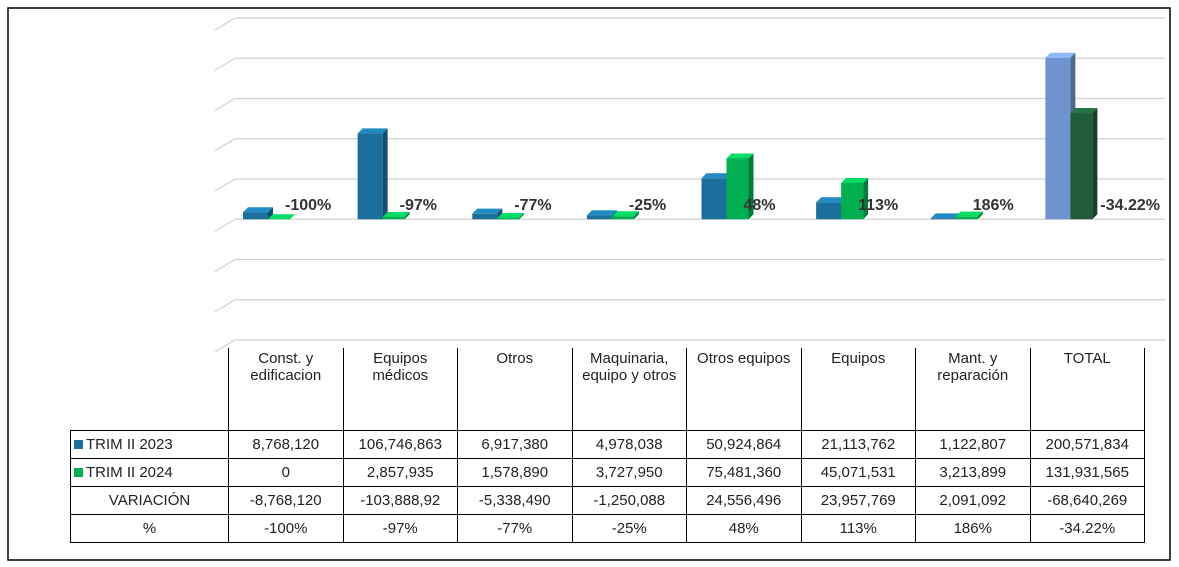 Image resolution: width=1179 pixels, height=567 pixels. Describe the element at coordinates (1130, 205) in the screenshot. I see `data-label: -34.22%` at that location.